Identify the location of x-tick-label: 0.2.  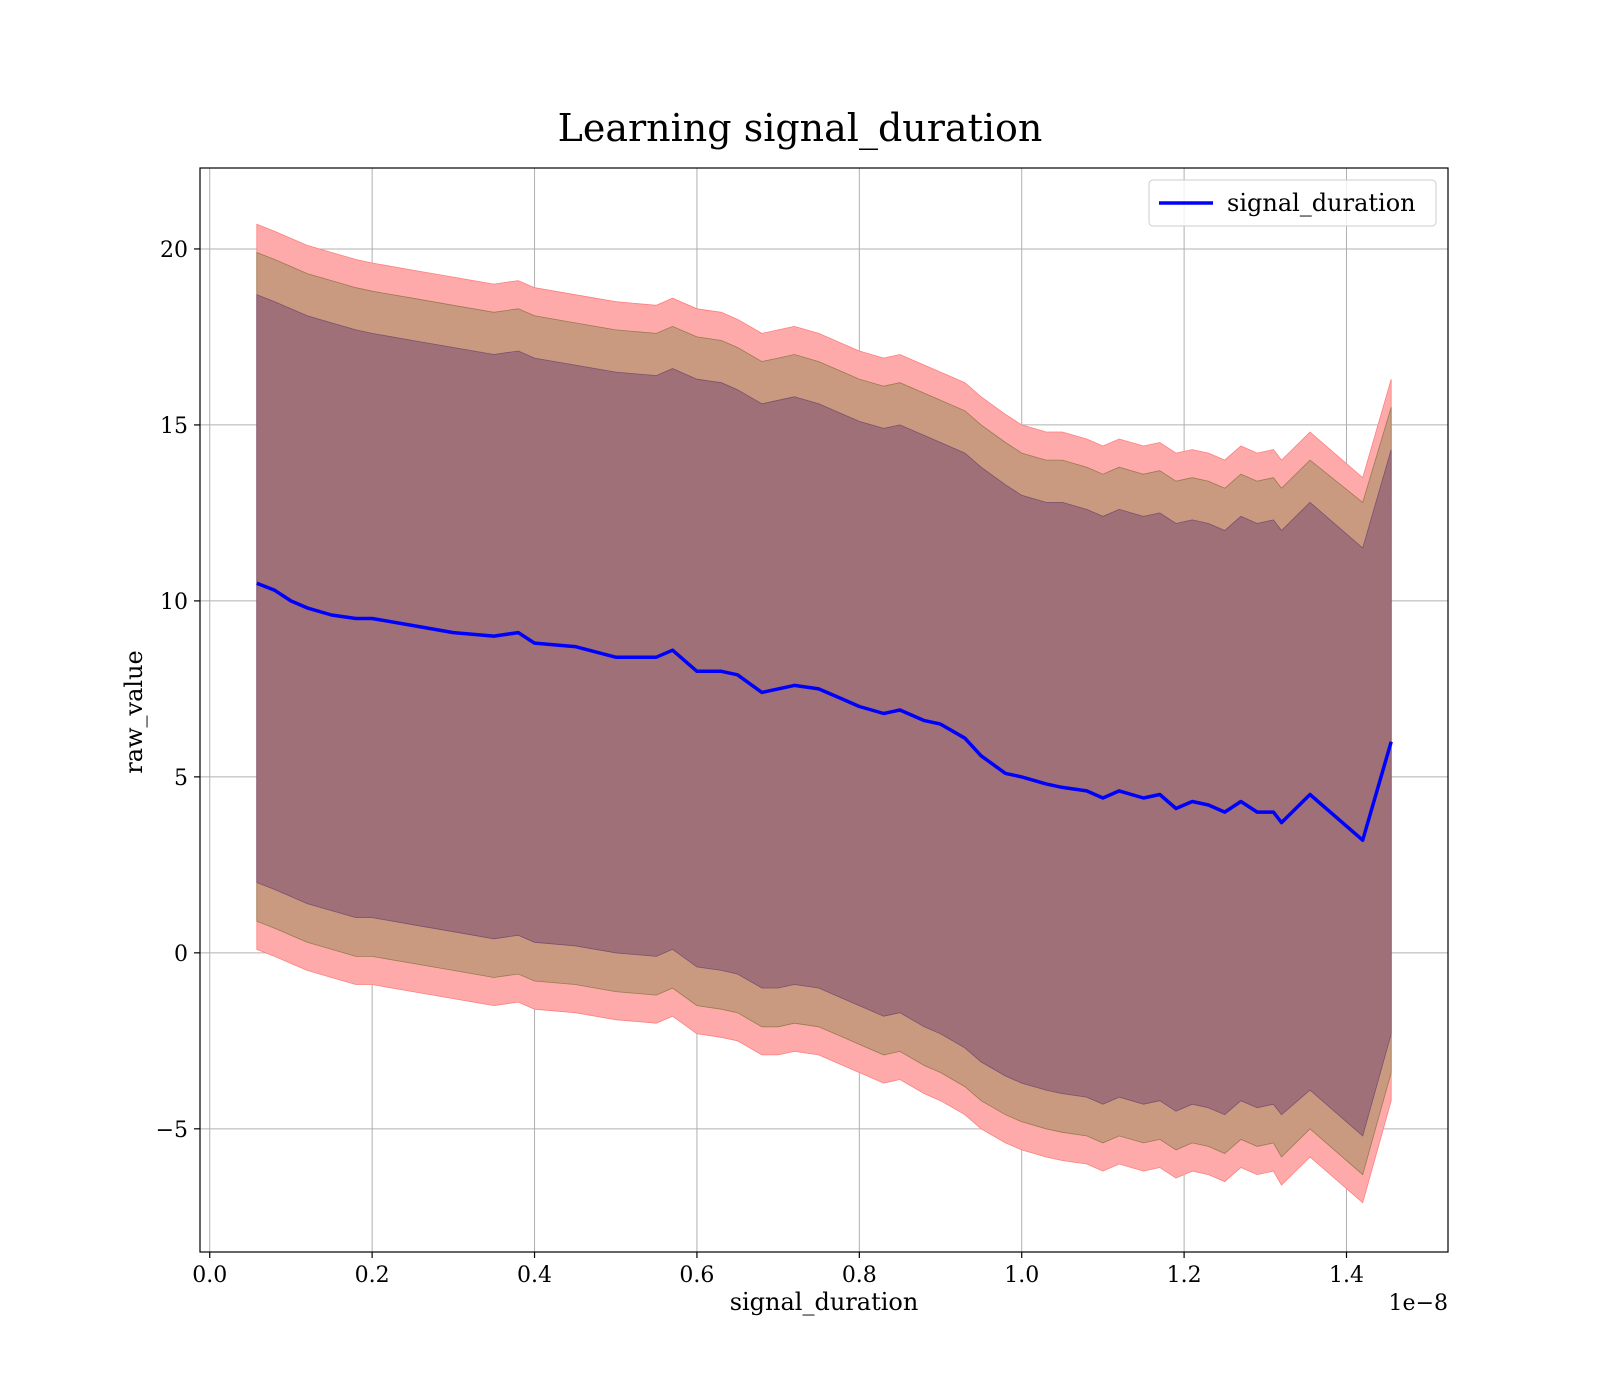
(372, 1275).